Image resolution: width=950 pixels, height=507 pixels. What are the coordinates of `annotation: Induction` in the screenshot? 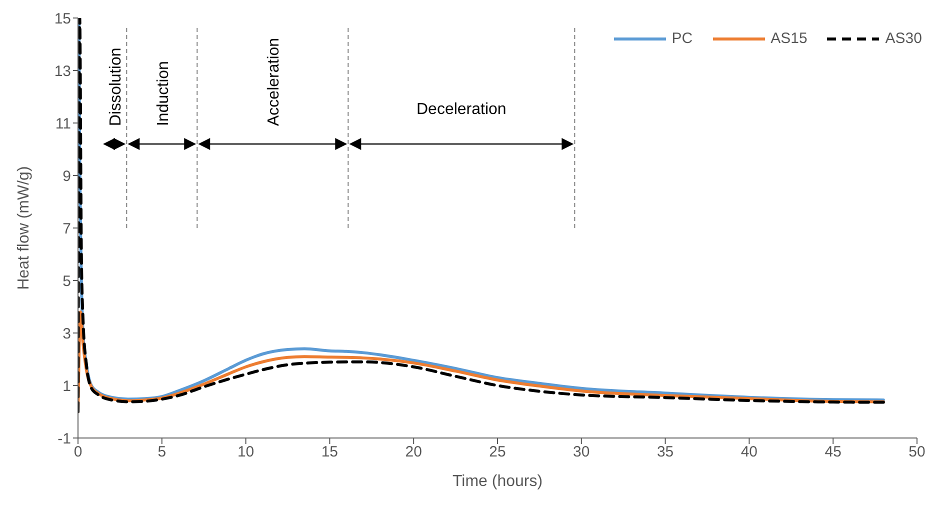 It's located at (163, 93).